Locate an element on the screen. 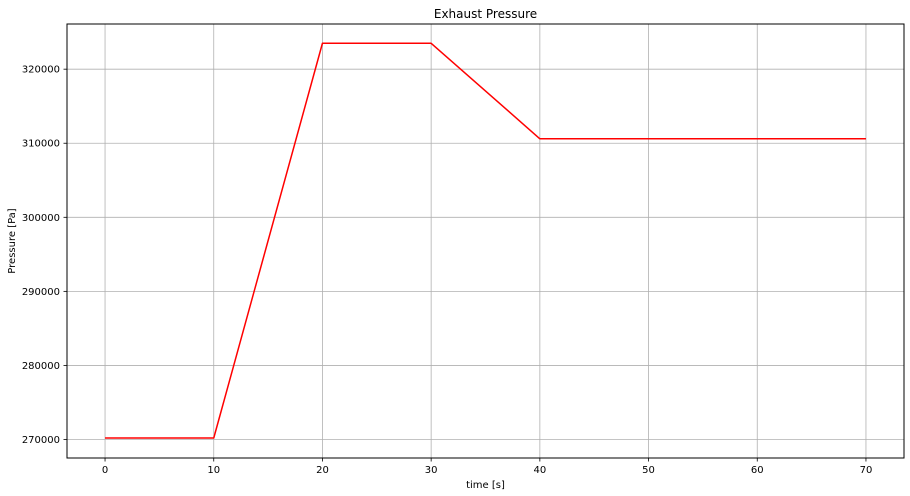 The height and width of the screenshot is (496, 910). y-tick-label: 320000 is located at coordinates (41, 70).